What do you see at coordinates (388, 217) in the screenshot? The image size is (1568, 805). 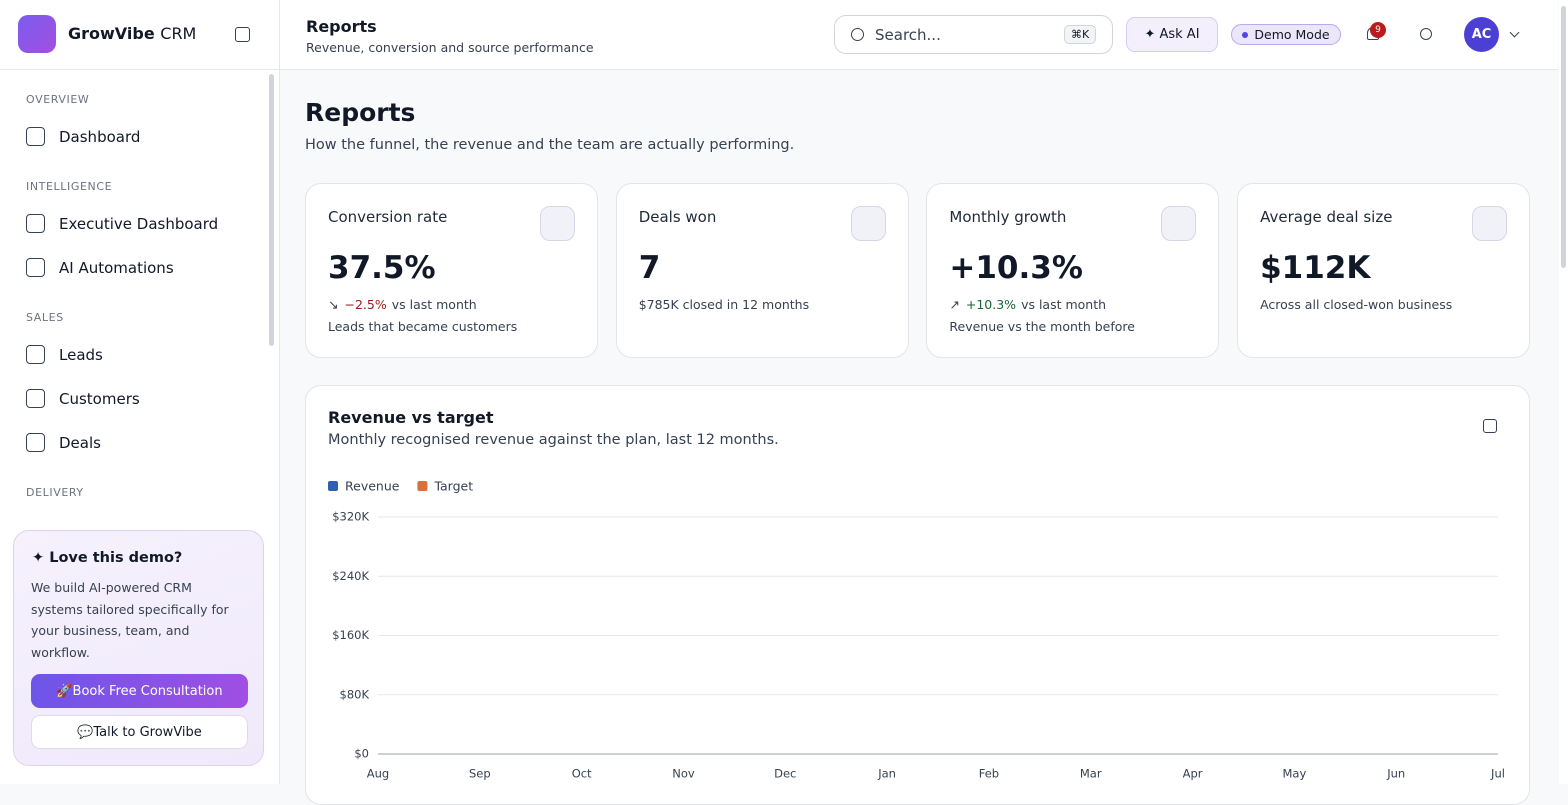 I see `kpi-label: Conversion rate` at bounding box center [388, 217].